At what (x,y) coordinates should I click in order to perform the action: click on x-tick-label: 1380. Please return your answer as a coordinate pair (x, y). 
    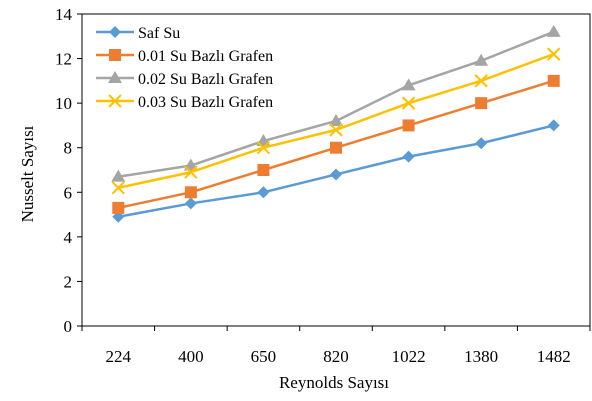
    Looking at the image, I should click on (481, 356).